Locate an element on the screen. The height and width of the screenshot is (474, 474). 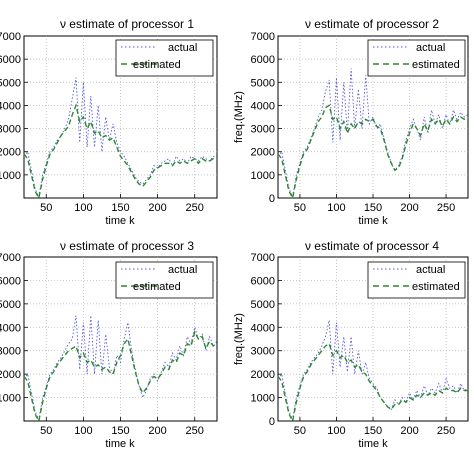
chart-title: ν estimate of processor 1 is located at coordinates (127, 24).